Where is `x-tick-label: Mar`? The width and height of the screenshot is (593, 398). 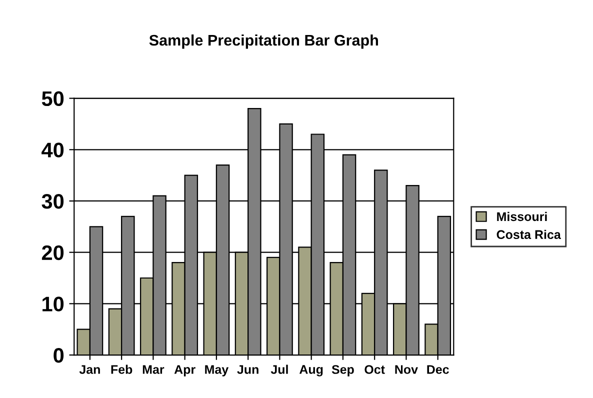
x-tick-label: Mar is located at coordinates (153, 369).